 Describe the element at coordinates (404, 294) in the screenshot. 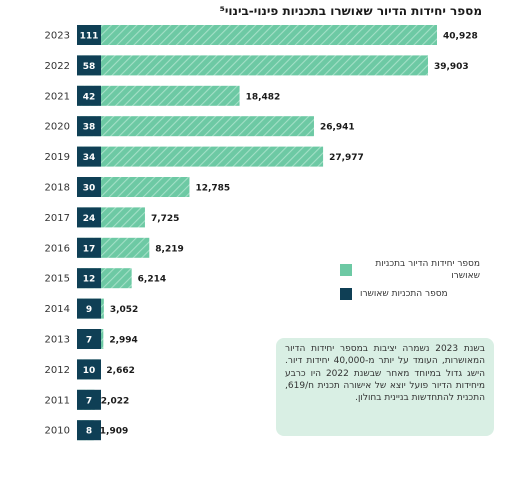

I see `legend-label-plans: מספר התכניות שאושרו` at that location.